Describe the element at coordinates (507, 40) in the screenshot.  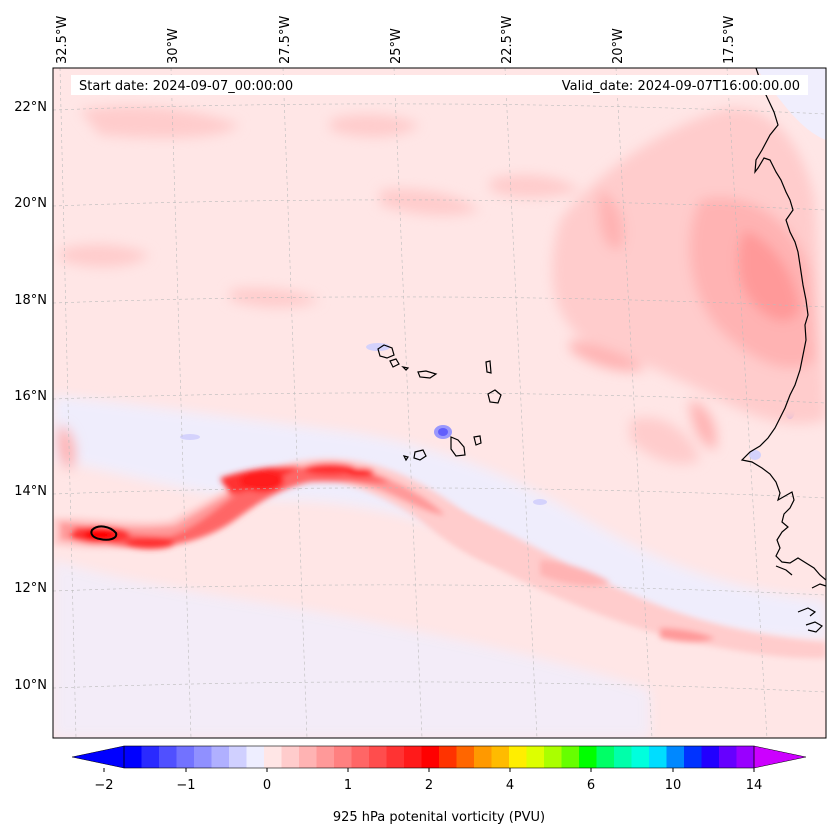
I see `lon-label: 22.5°W` at that location.